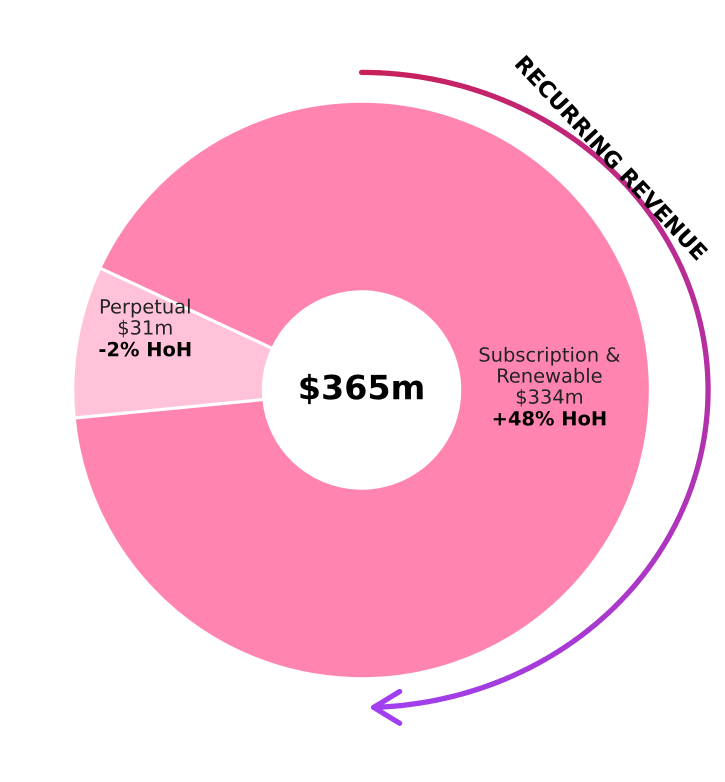  What do you see at coordinates (144, 349) in the screenshot?
I see `text: -2% HoH` at bounding box center [144, 349].